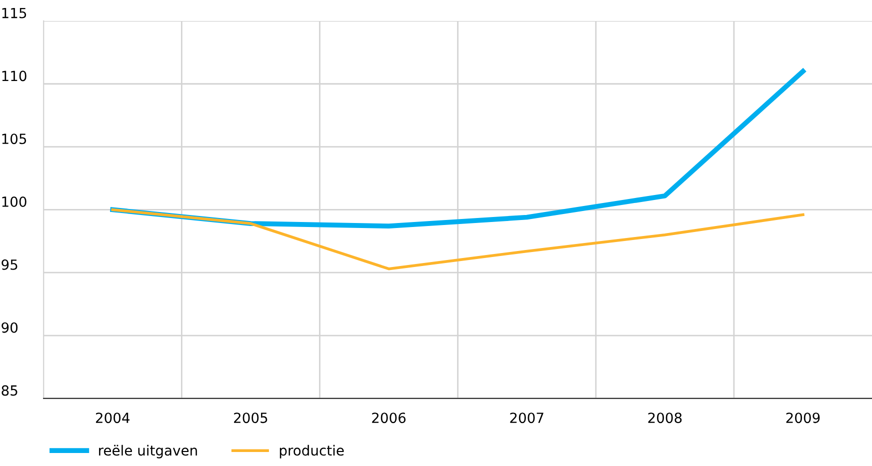  Describe the element at coordinates (14, 139) in the screenshot. I see `y-tick-label: 105` at that location.